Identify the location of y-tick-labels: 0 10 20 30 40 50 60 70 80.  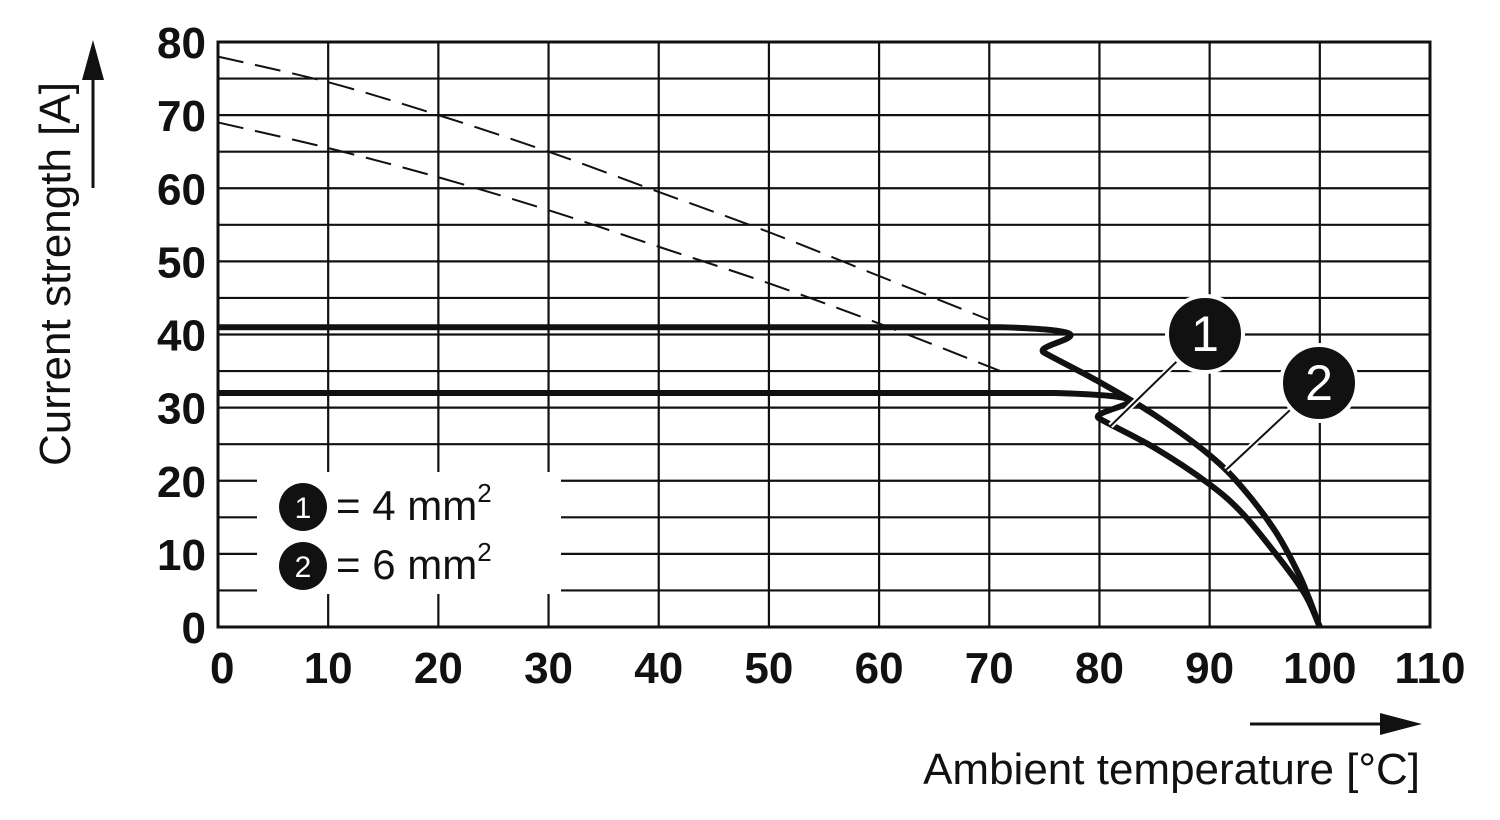
(181, 336).